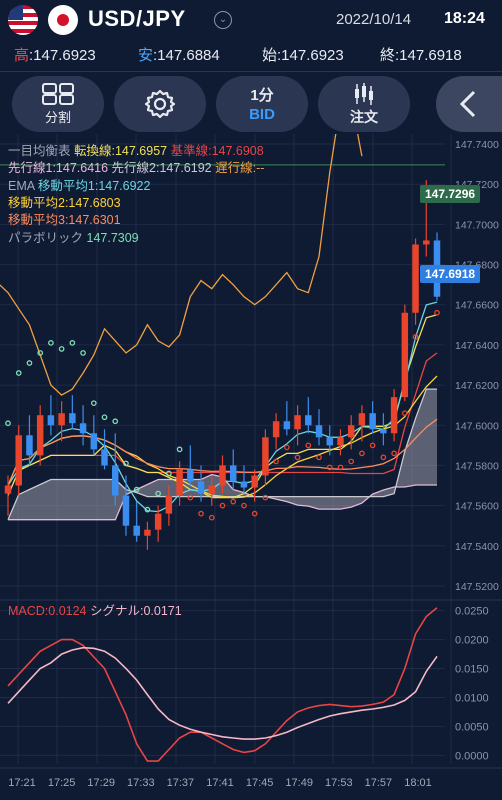  I want to click on legend-row-macd: MACD:0.0124 シグナル:0.0171, so click(95, 609).